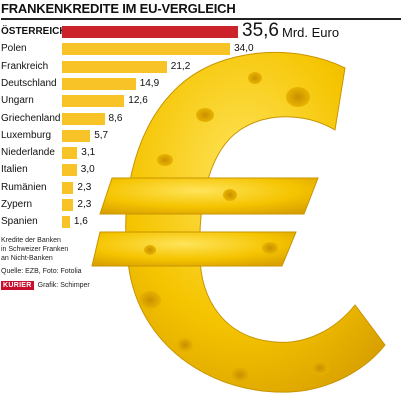  Describe the element at coordinates (138, 100) in the screenshot. I see `value-label: 12,6` at that location.